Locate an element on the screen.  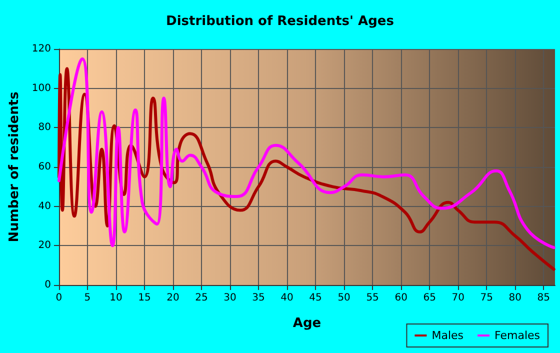
x-tick-label: 5 is located at coordinates (87, 298).